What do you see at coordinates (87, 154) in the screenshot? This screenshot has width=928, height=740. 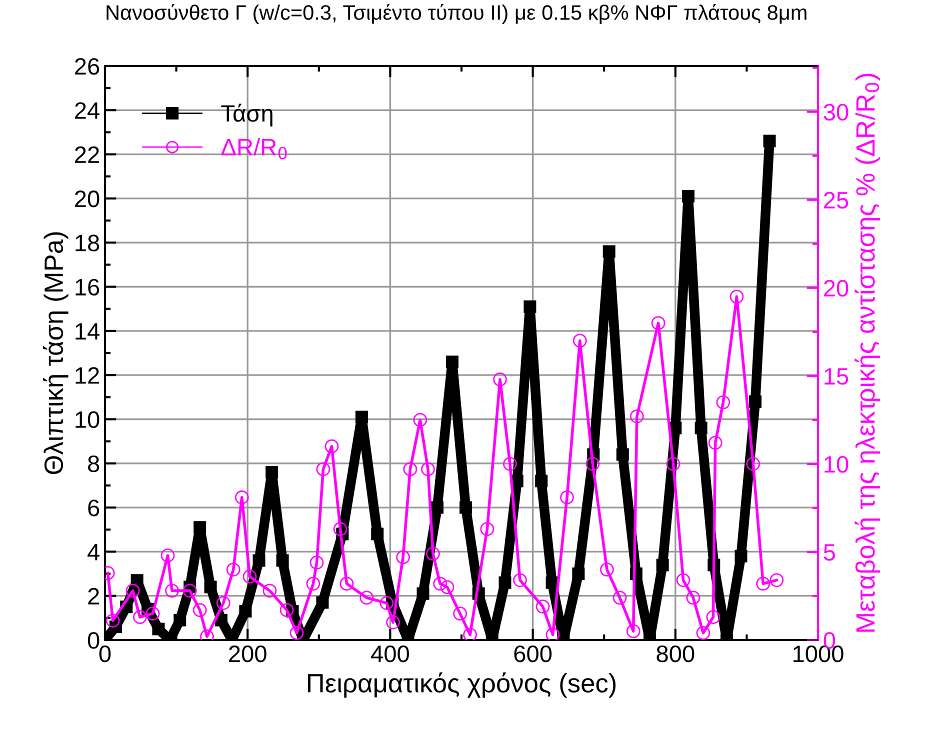 I see `y-tick-label: 22` at bounding box center [87, 154].